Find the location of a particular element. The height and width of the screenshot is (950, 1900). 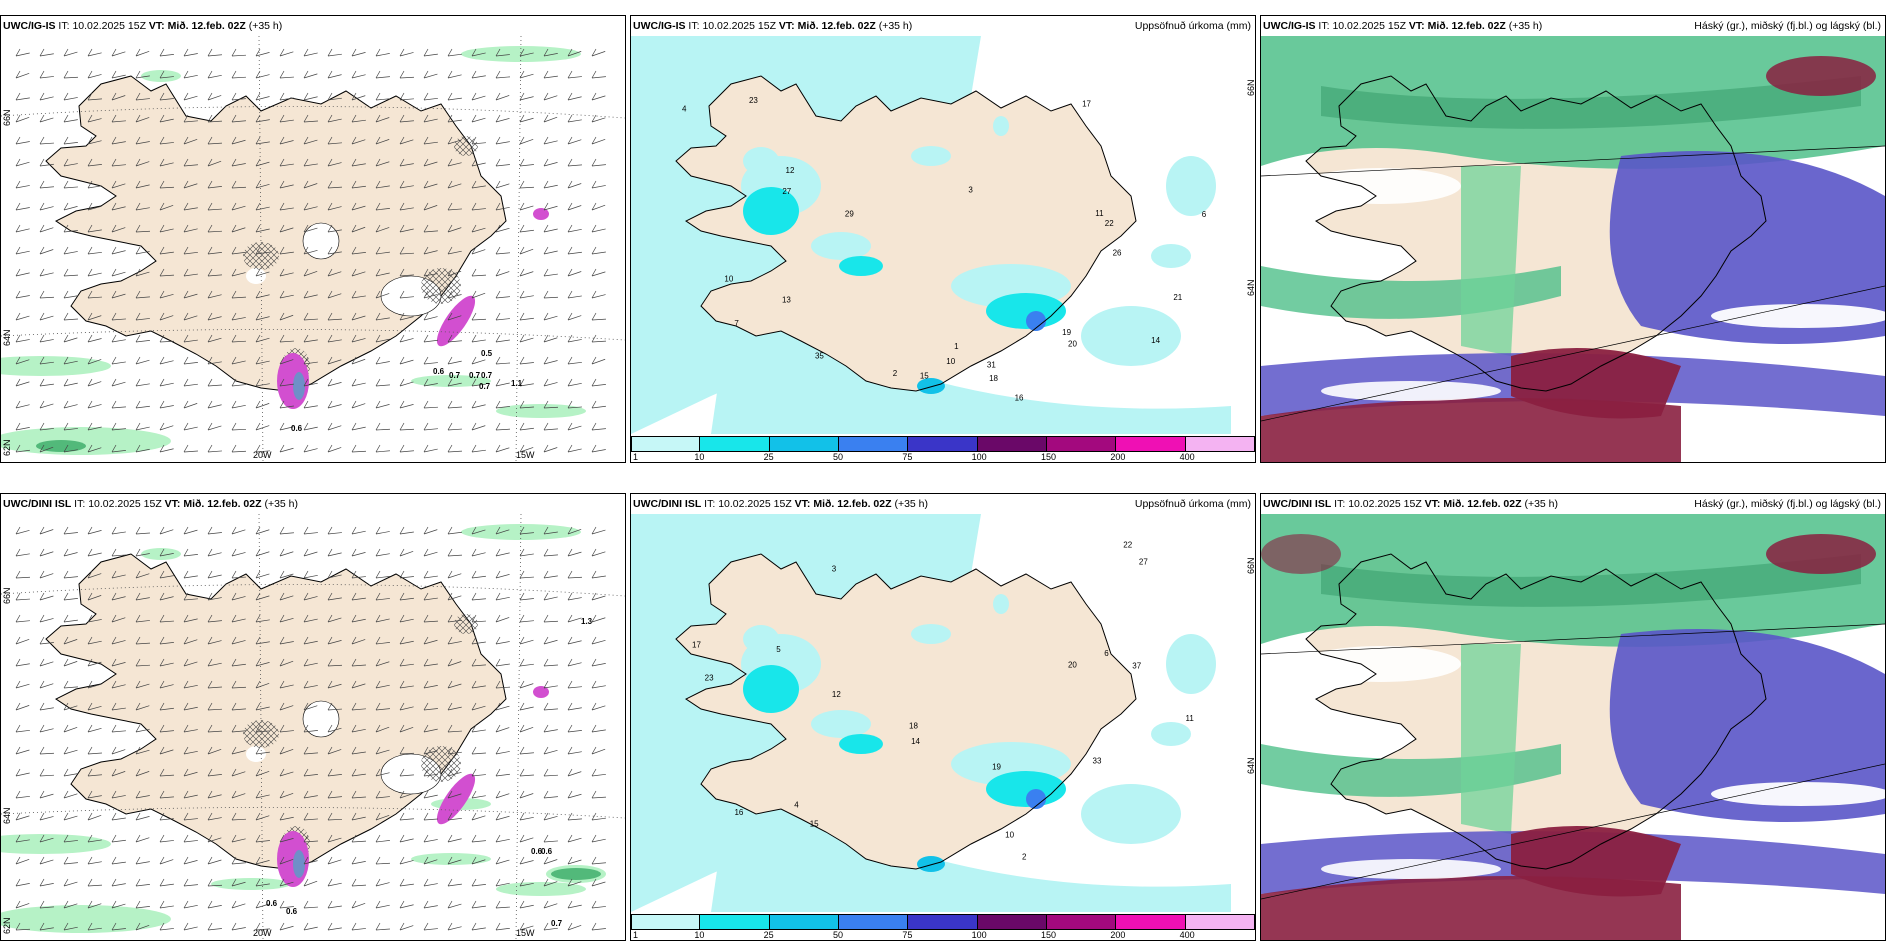

colorbar-label: 10 is located at coordinates (699, 457).